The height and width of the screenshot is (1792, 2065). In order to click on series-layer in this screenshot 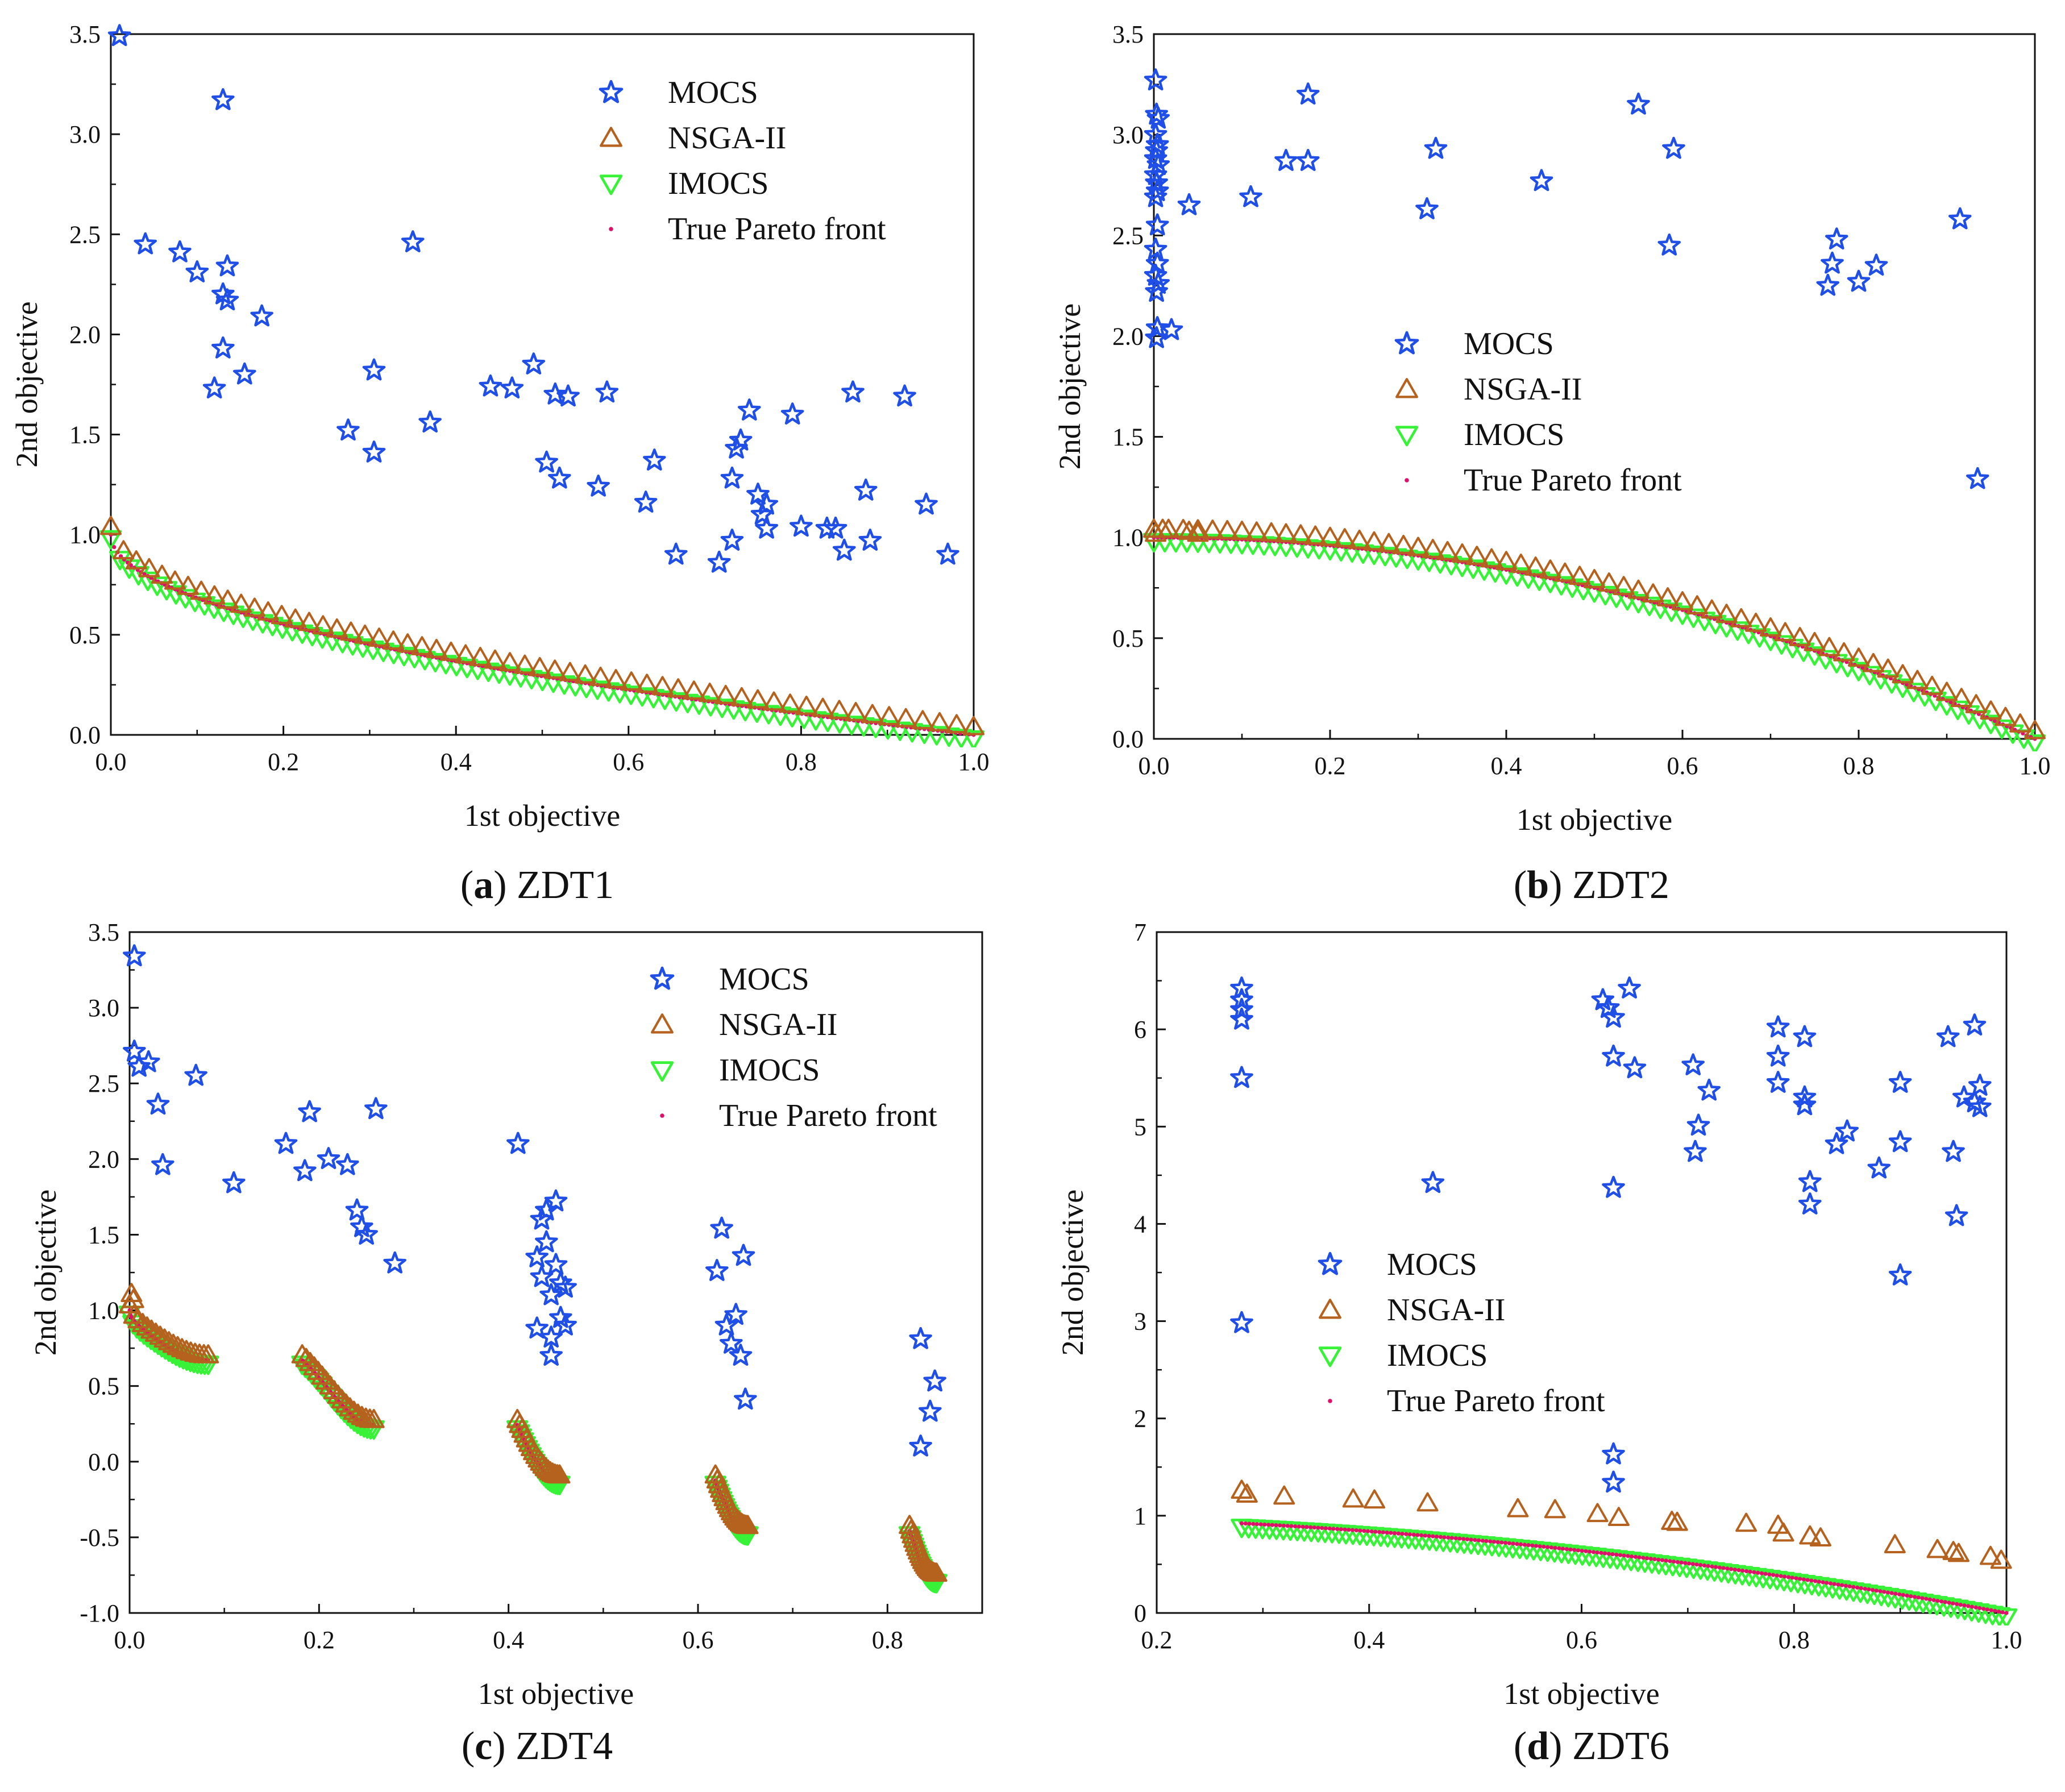, I will do `click(533, 1269)`.